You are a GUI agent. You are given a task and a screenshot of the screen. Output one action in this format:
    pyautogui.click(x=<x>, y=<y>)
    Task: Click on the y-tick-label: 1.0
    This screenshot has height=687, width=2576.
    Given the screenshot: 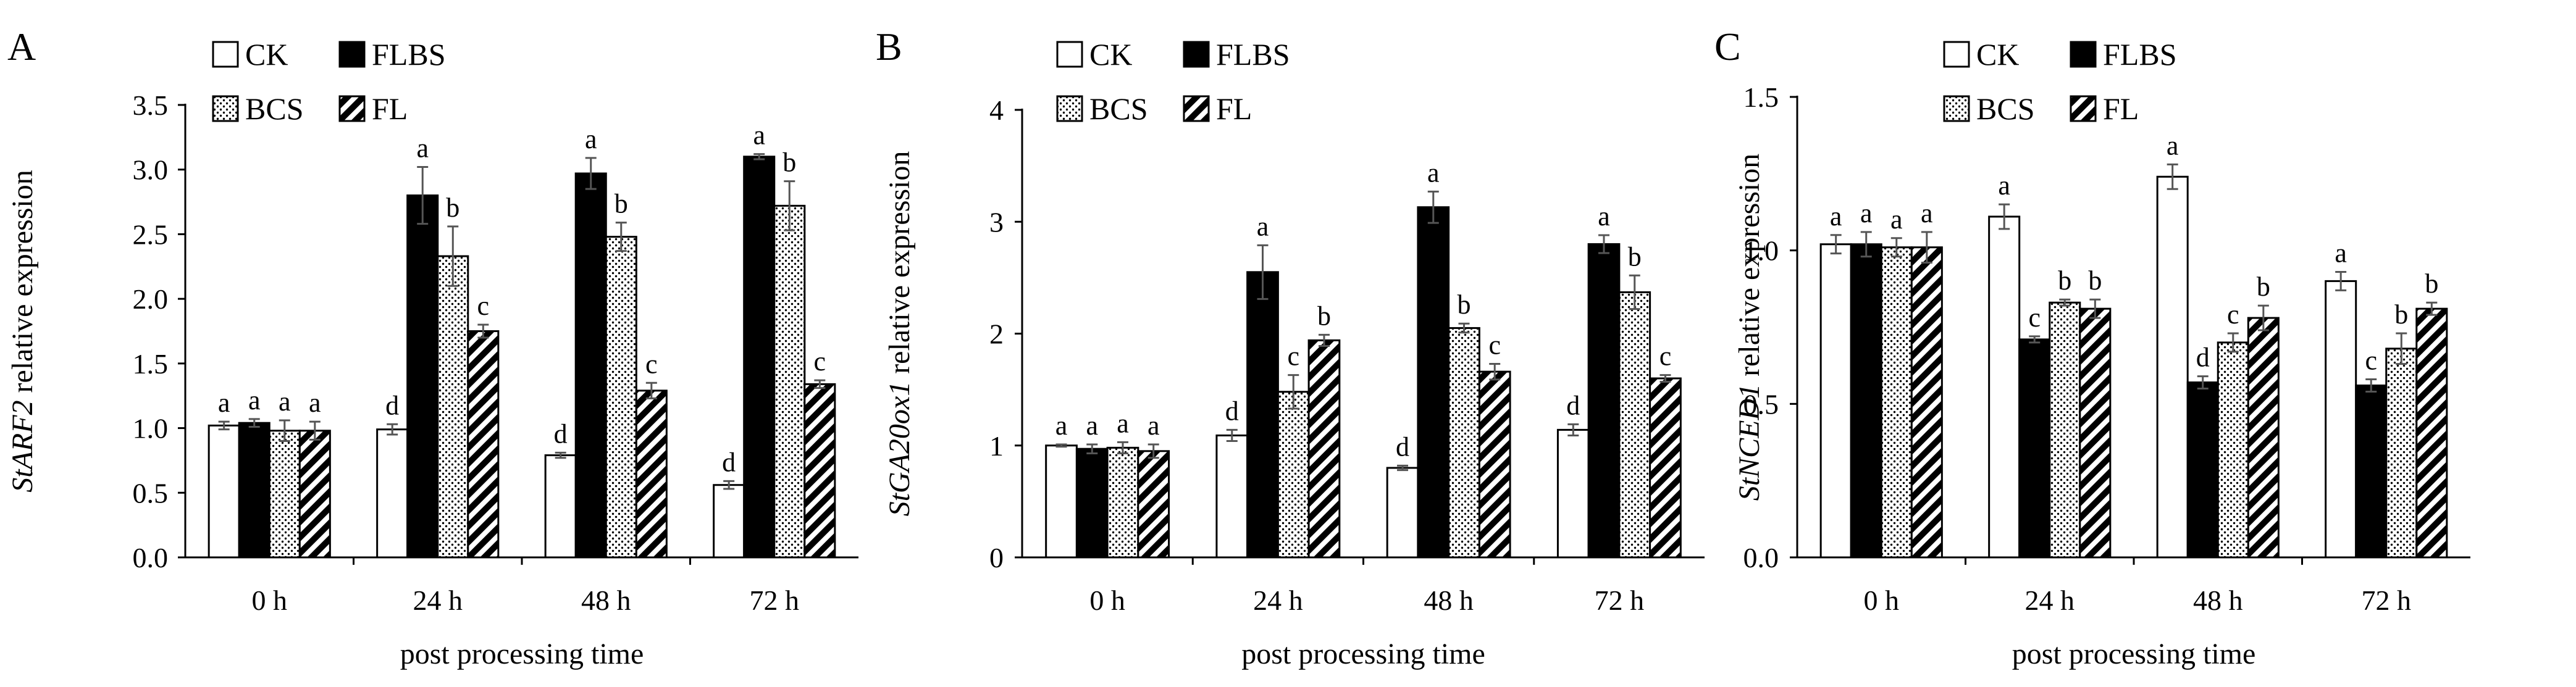 What is the action you would take?
    pyautogui.click(x=151, y=428)
    